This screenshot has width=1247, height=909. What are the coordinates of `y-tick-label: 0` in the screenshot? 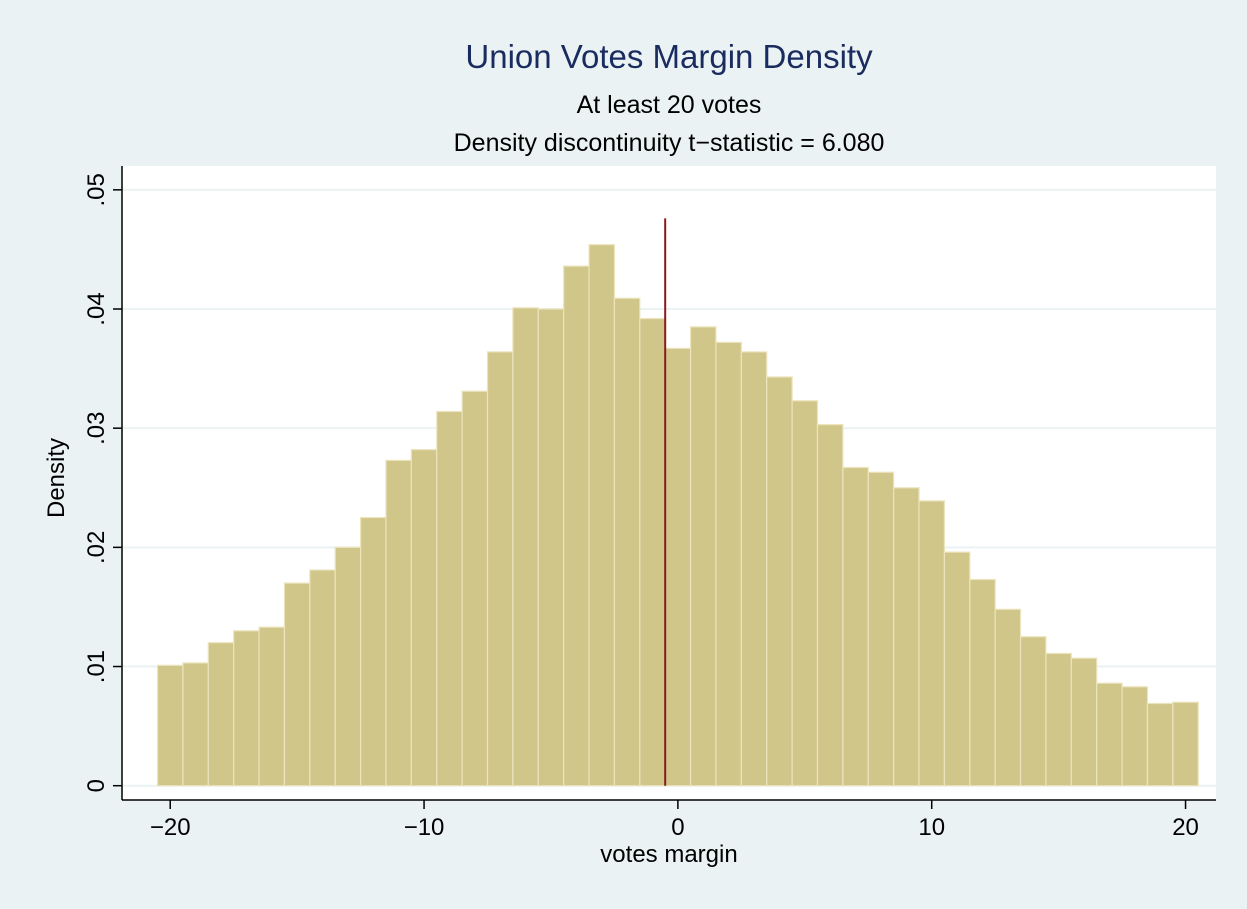 It's located at (96, 785).